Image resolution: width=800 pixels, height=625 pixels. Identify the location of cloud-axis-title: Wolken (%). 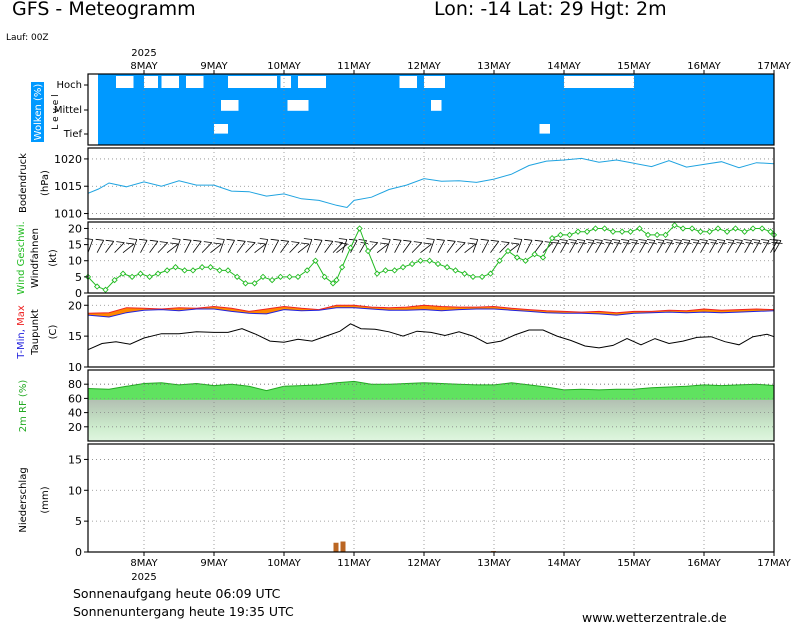
(38, 112).